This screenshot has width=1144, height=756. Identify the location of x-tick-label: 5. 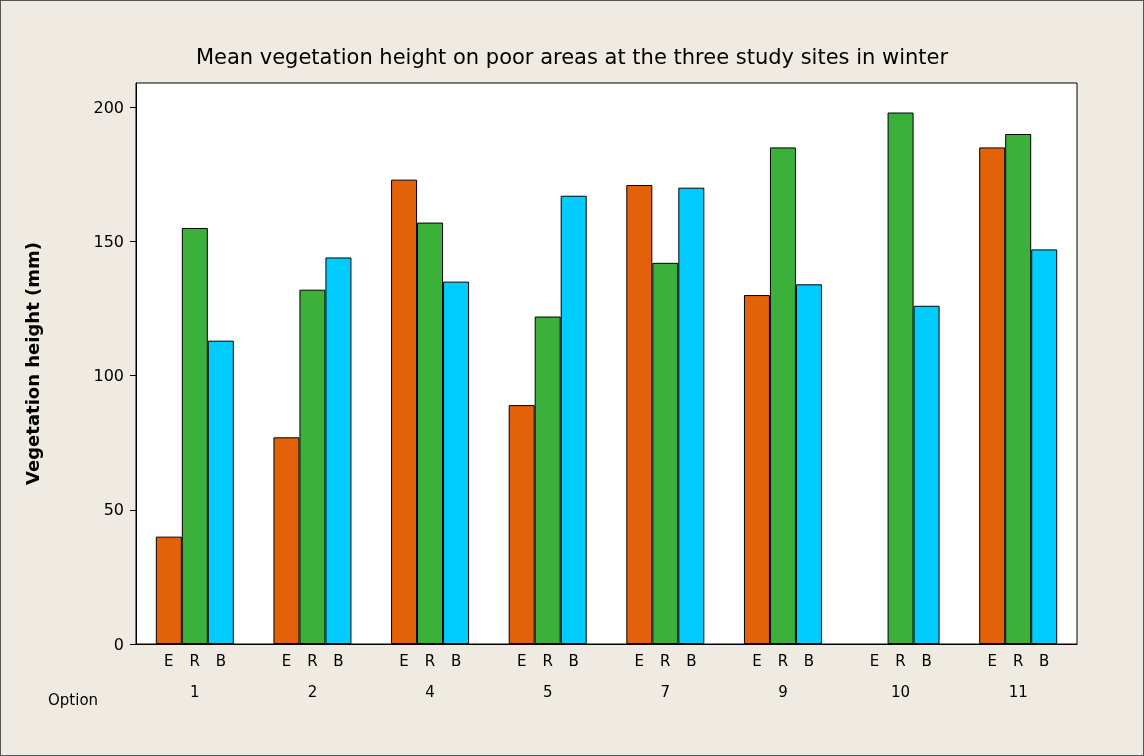
(547, 692).